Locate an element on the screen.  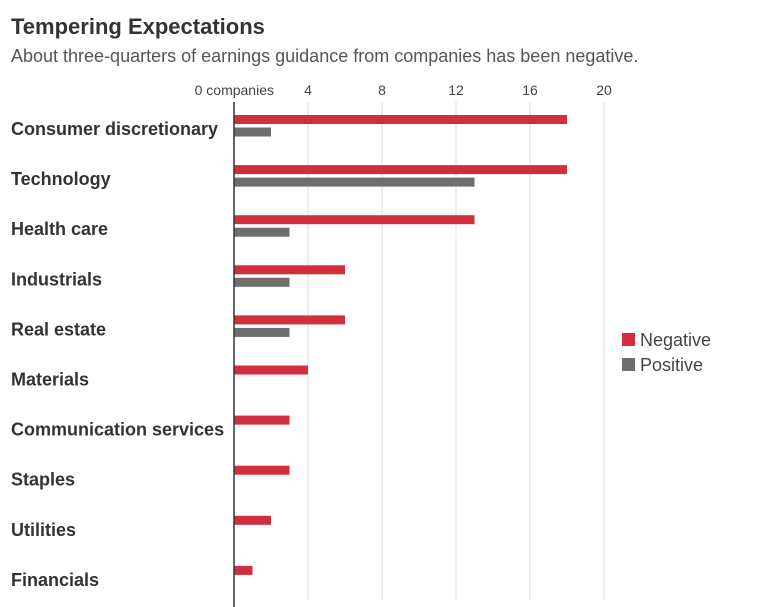
category-label: Utilities is located at coordinates (43, 530).